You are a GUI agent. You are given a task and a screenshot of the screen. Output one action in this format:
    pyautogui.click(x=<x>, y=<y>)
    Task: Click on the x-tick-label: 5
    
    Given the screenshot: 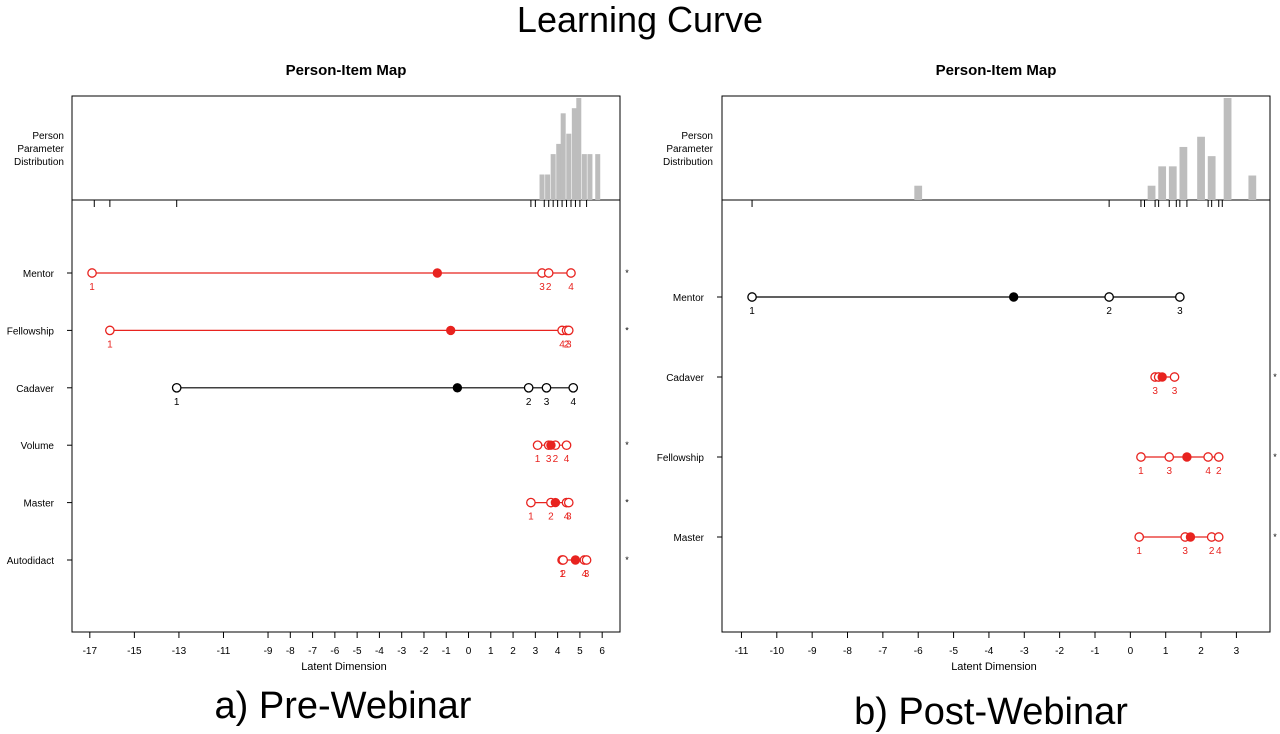 What is the action you would take?
    pyautogui.click(x=580, y=651)
    